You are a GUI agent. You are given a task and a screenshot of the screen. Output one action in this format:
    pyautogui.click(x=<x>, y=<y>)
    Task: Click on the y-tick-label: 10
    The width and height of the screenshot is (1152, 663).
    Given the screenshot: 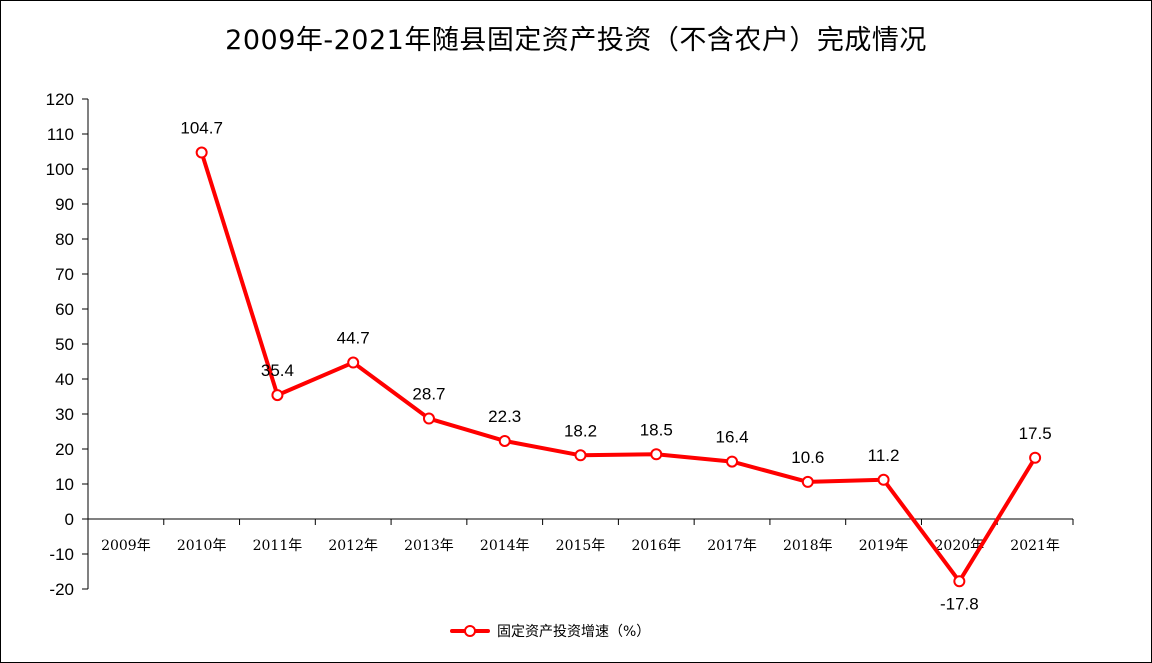 What is the action you would take?
    pyautogui.click(x=64, y=484)
    